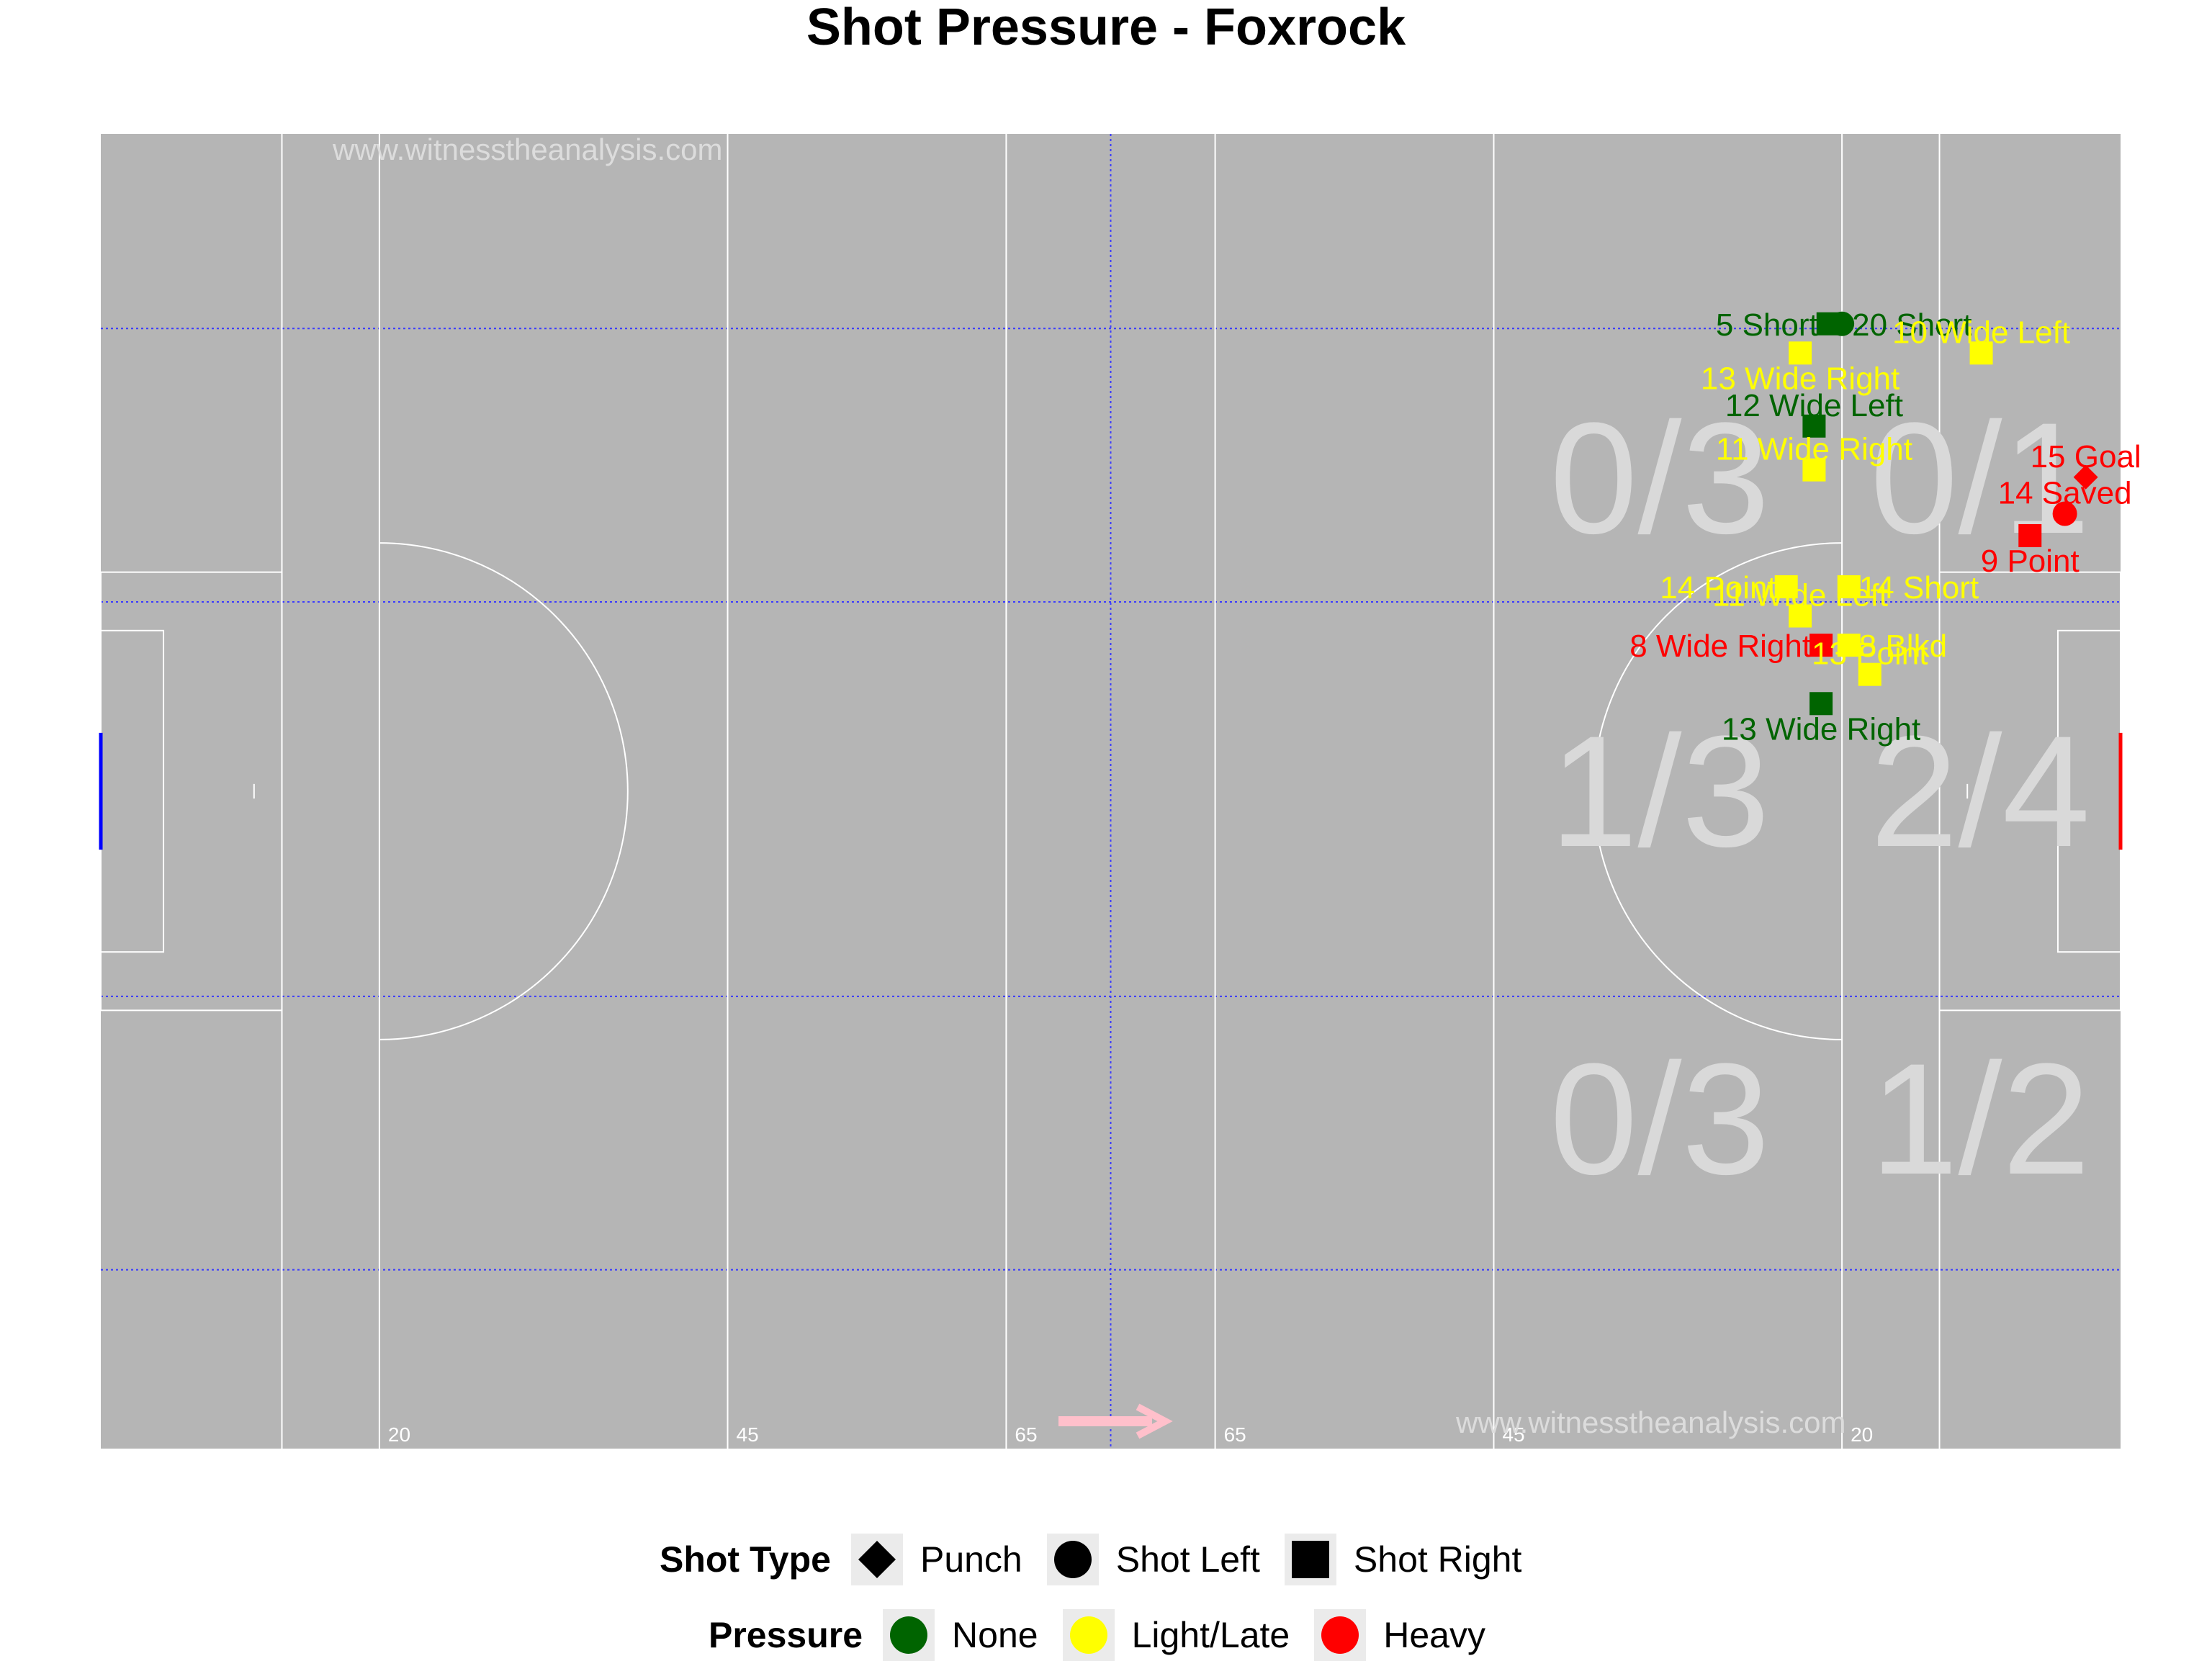  What do you see at coordinates (2065, 493) in the screenshot?
I see `shot-label: 14 Saved` at bounding box center [2065, 493].